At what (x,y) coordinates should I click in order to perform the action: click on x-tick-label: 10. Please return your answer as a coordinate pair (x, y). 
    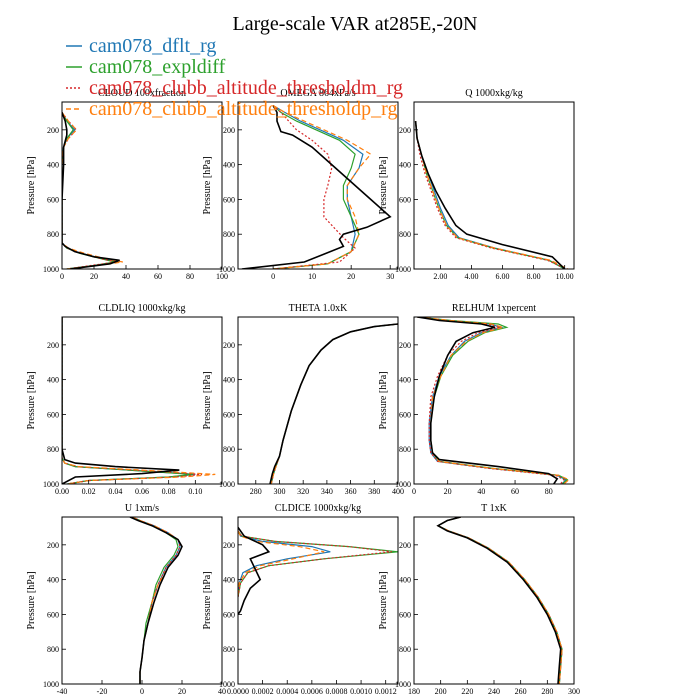
    Looking at the image, I should click on (312, 276).